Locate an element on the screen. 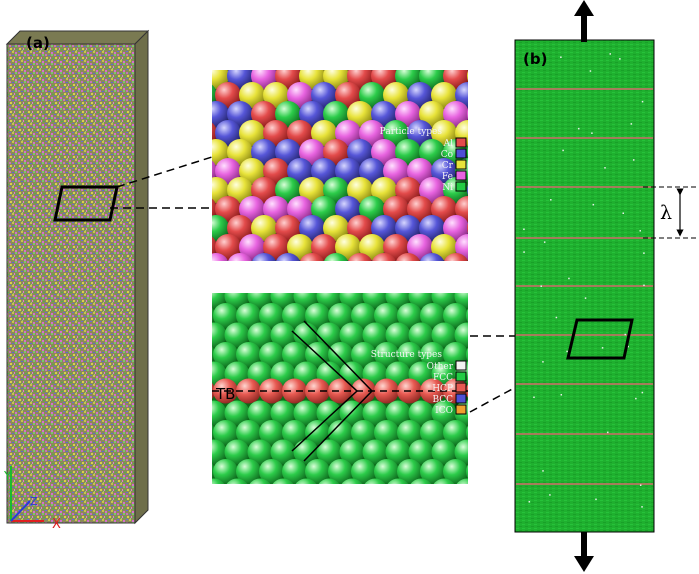 The image size is (699, 574). legend-label: Fe is located at coordinates (447, 177).